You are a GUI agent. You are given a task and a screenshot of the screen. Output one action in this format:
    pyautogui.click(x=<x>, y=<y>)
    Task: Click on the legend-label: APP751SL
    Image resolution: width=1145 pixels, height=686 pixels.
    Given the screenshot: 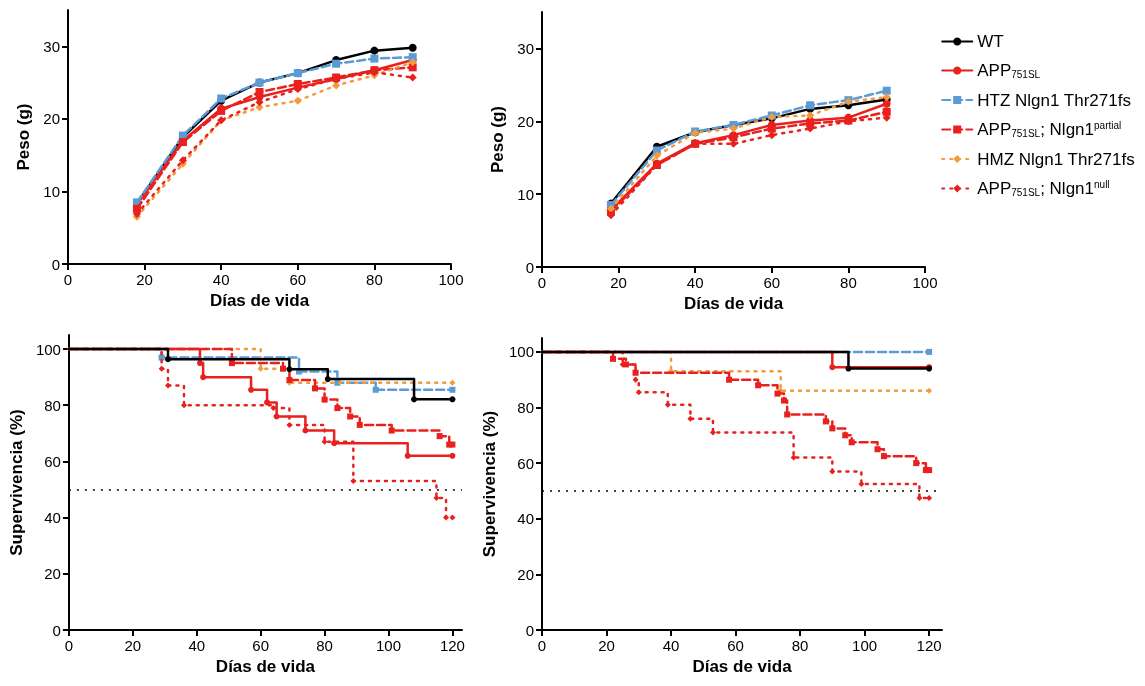 What is the action you would take?
    pyautogui.click(x=1009, y=70)
    